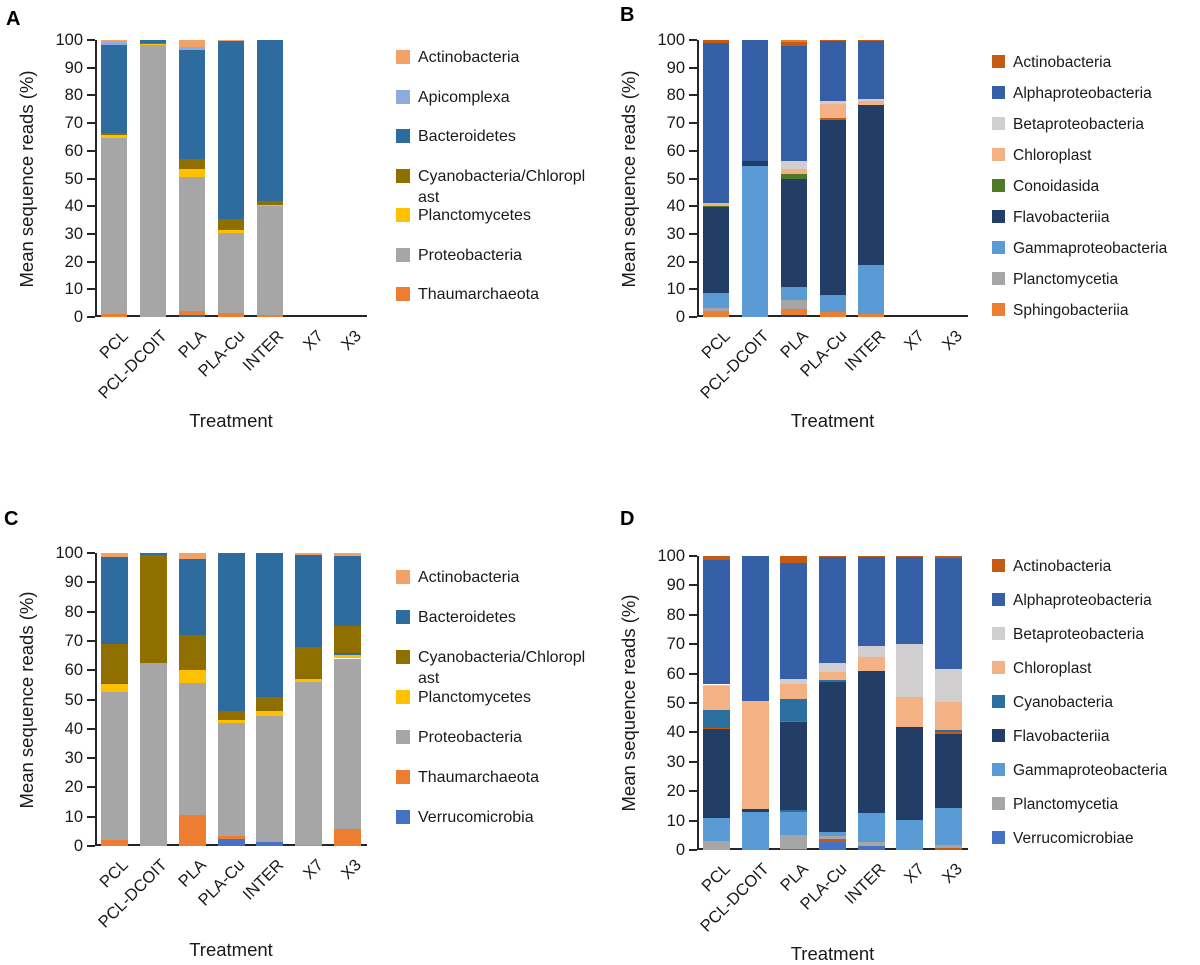 Image resolution: width=1200 pixels, height=965 pixels. Describe the element at coordinates (1096, 129) in the screenshot. I see `legend-item: Betaproteobacteria` at that location.